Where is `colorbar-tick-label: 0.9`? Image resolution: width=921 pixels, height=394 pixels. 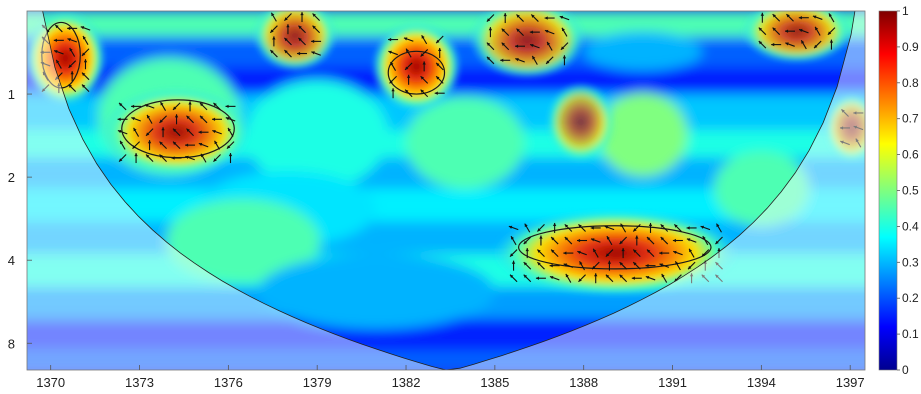 colorbar-tick-label: 0.9 is located at coordinates (910, 47).